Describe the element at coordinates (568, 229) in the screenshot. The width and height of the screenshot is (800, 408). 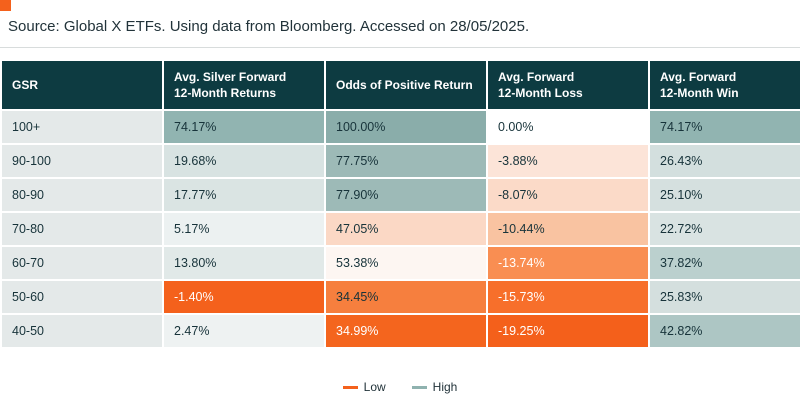
I see `data-cell: -10.44%` at that location.